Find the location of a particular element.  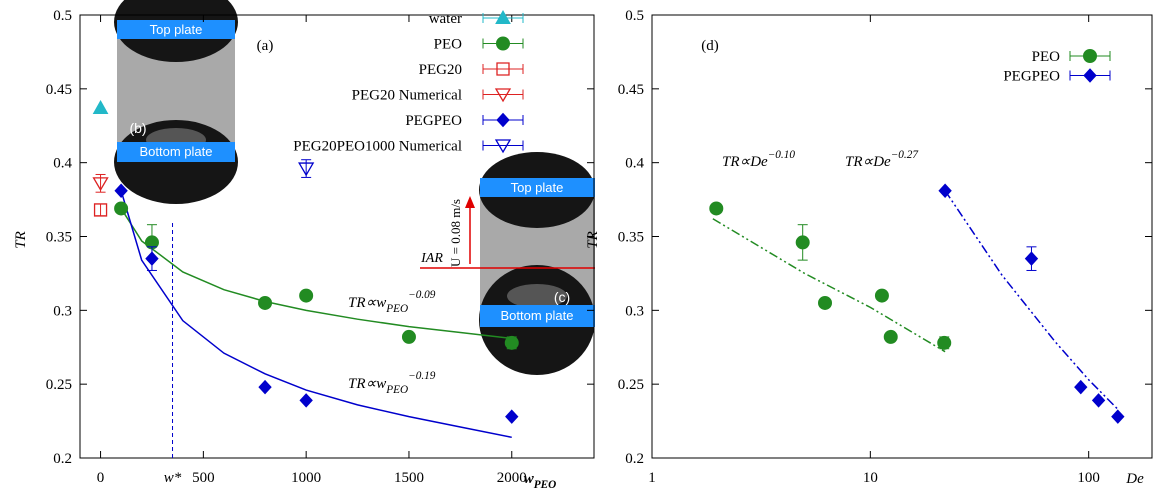

velocity-label: U = 0.08 m/s is located at coordinates (455, 233).